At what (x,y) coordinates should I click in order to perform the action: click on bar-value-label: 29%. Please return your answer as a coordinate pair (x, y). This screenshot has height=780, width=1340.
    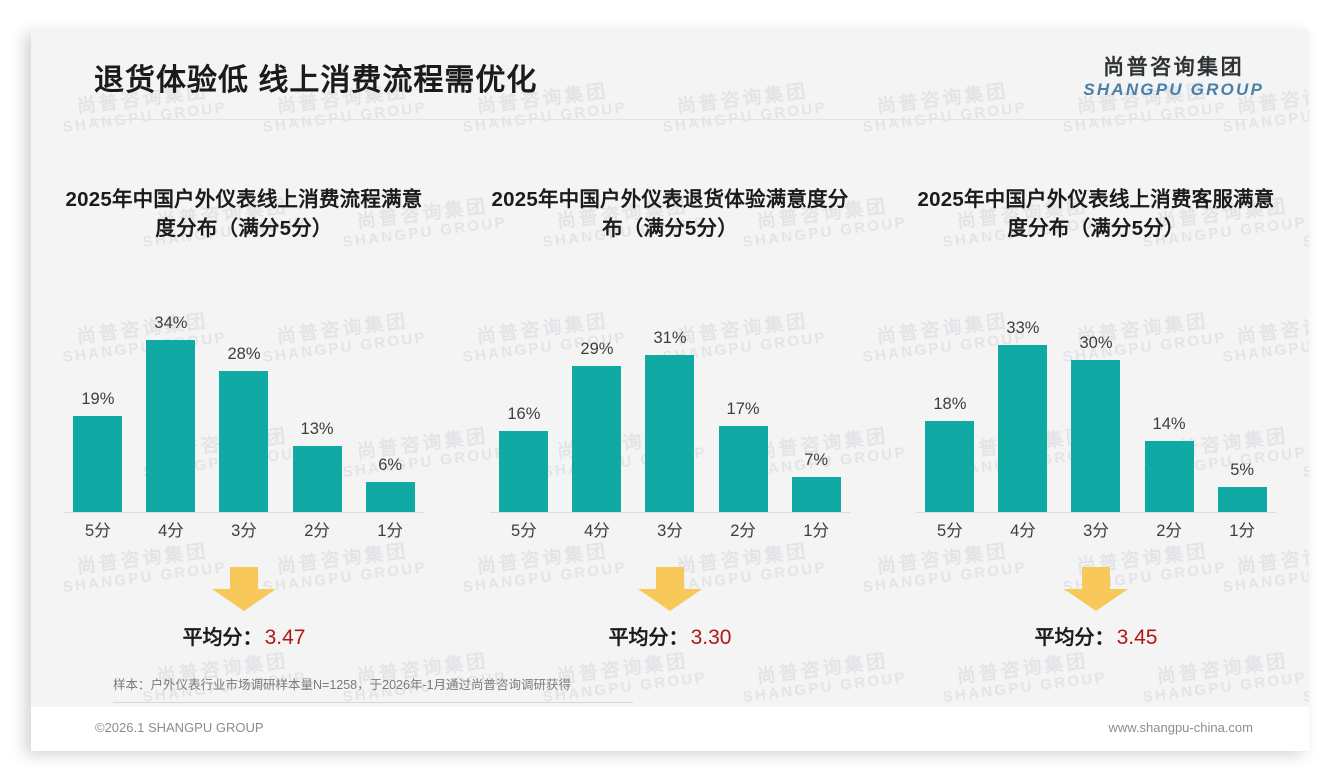
    Looking at the image, I should click on (597, 349).